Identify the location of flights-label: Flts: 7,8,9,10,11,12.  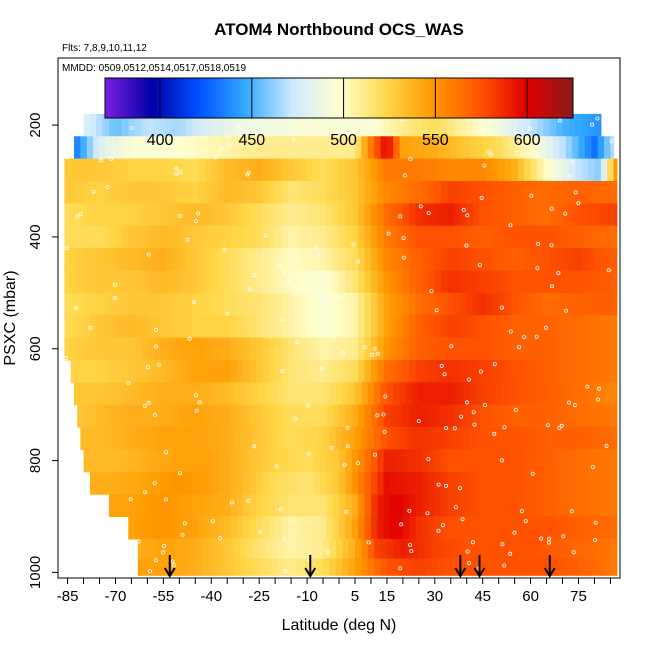
(104, 48).